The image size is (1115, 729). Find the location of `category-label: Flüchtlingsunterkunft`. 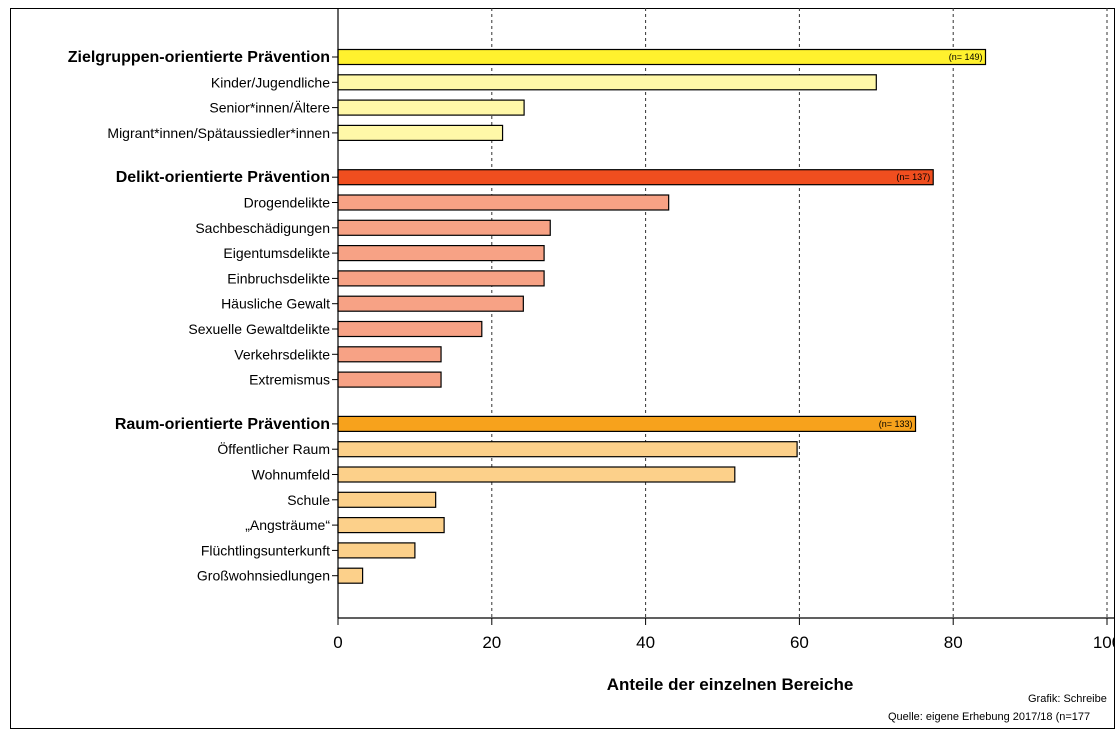

category-label: Flüchtlingsunterkunft is located at coordinates (265, 550).